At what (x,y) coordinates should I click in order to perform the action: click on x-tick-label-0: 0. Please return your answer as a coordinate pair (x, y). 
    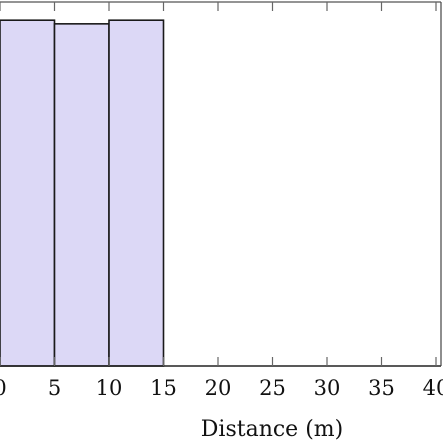
    Looking at the image, I should click on (3, 388).